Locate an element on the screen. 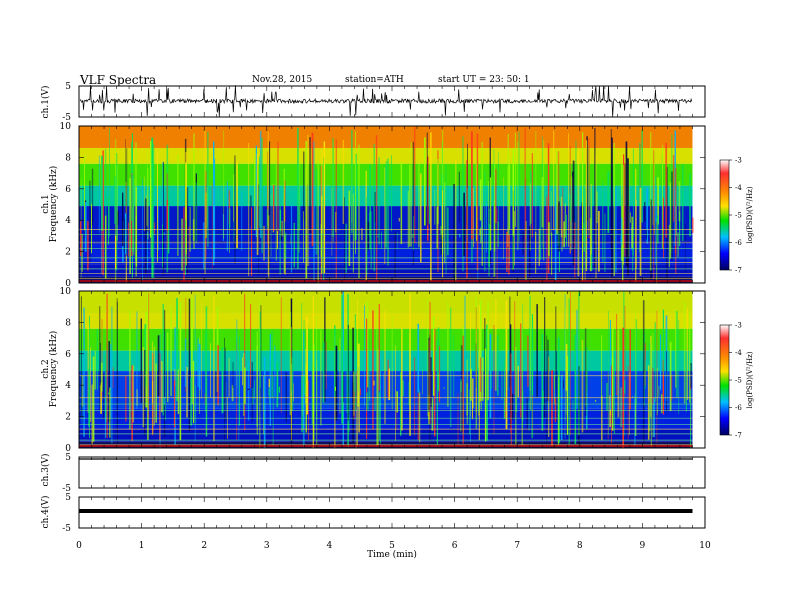  ch1-waveform-trace is located at coordinates (386, 101).